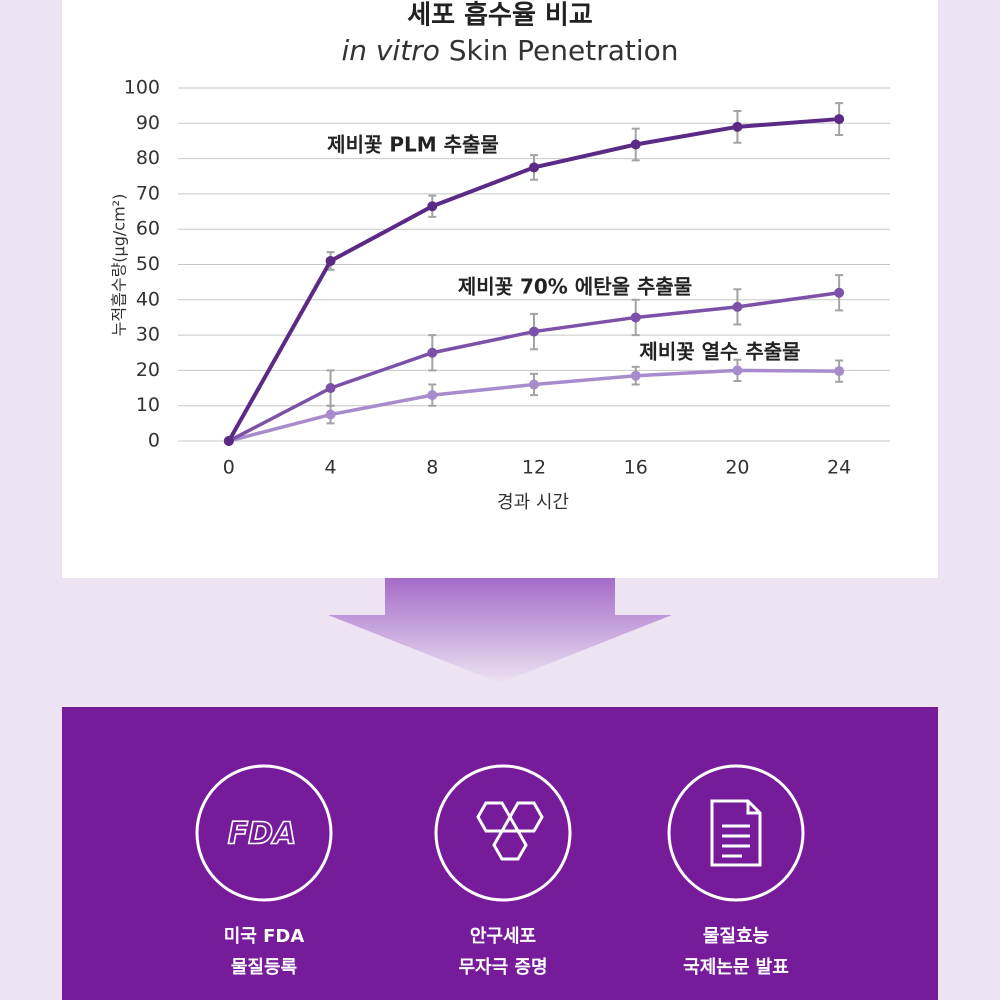  Describe the element at coordinates (142, 88) in the screenshot. I see `y-tick-label: 100` at that location.